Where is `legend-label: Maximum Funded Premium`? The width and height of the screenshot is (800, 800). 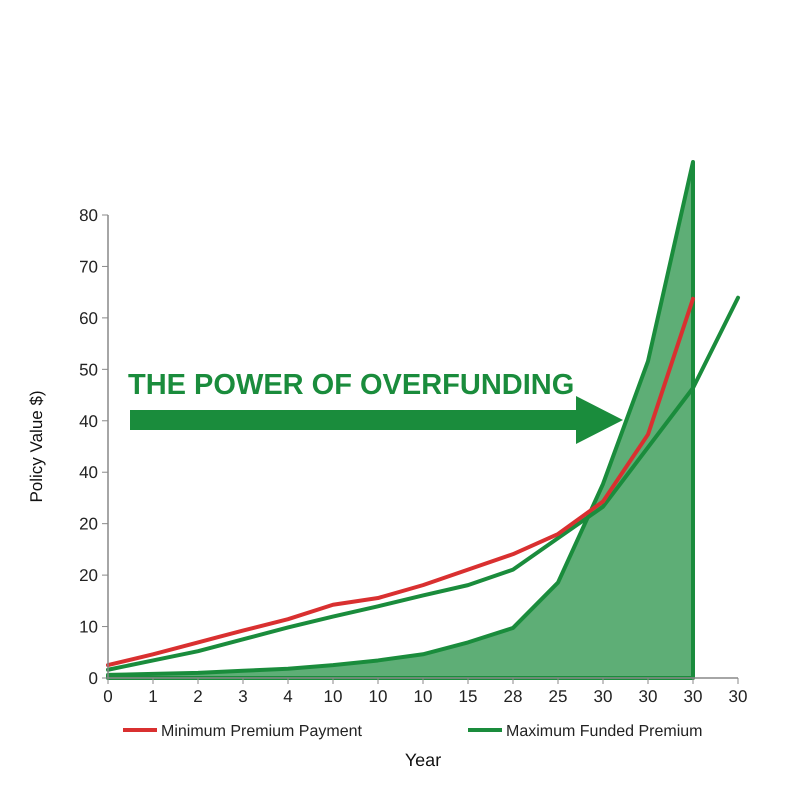
legend-label: Maximum Funded Premium is located at coordinates (604, 731).